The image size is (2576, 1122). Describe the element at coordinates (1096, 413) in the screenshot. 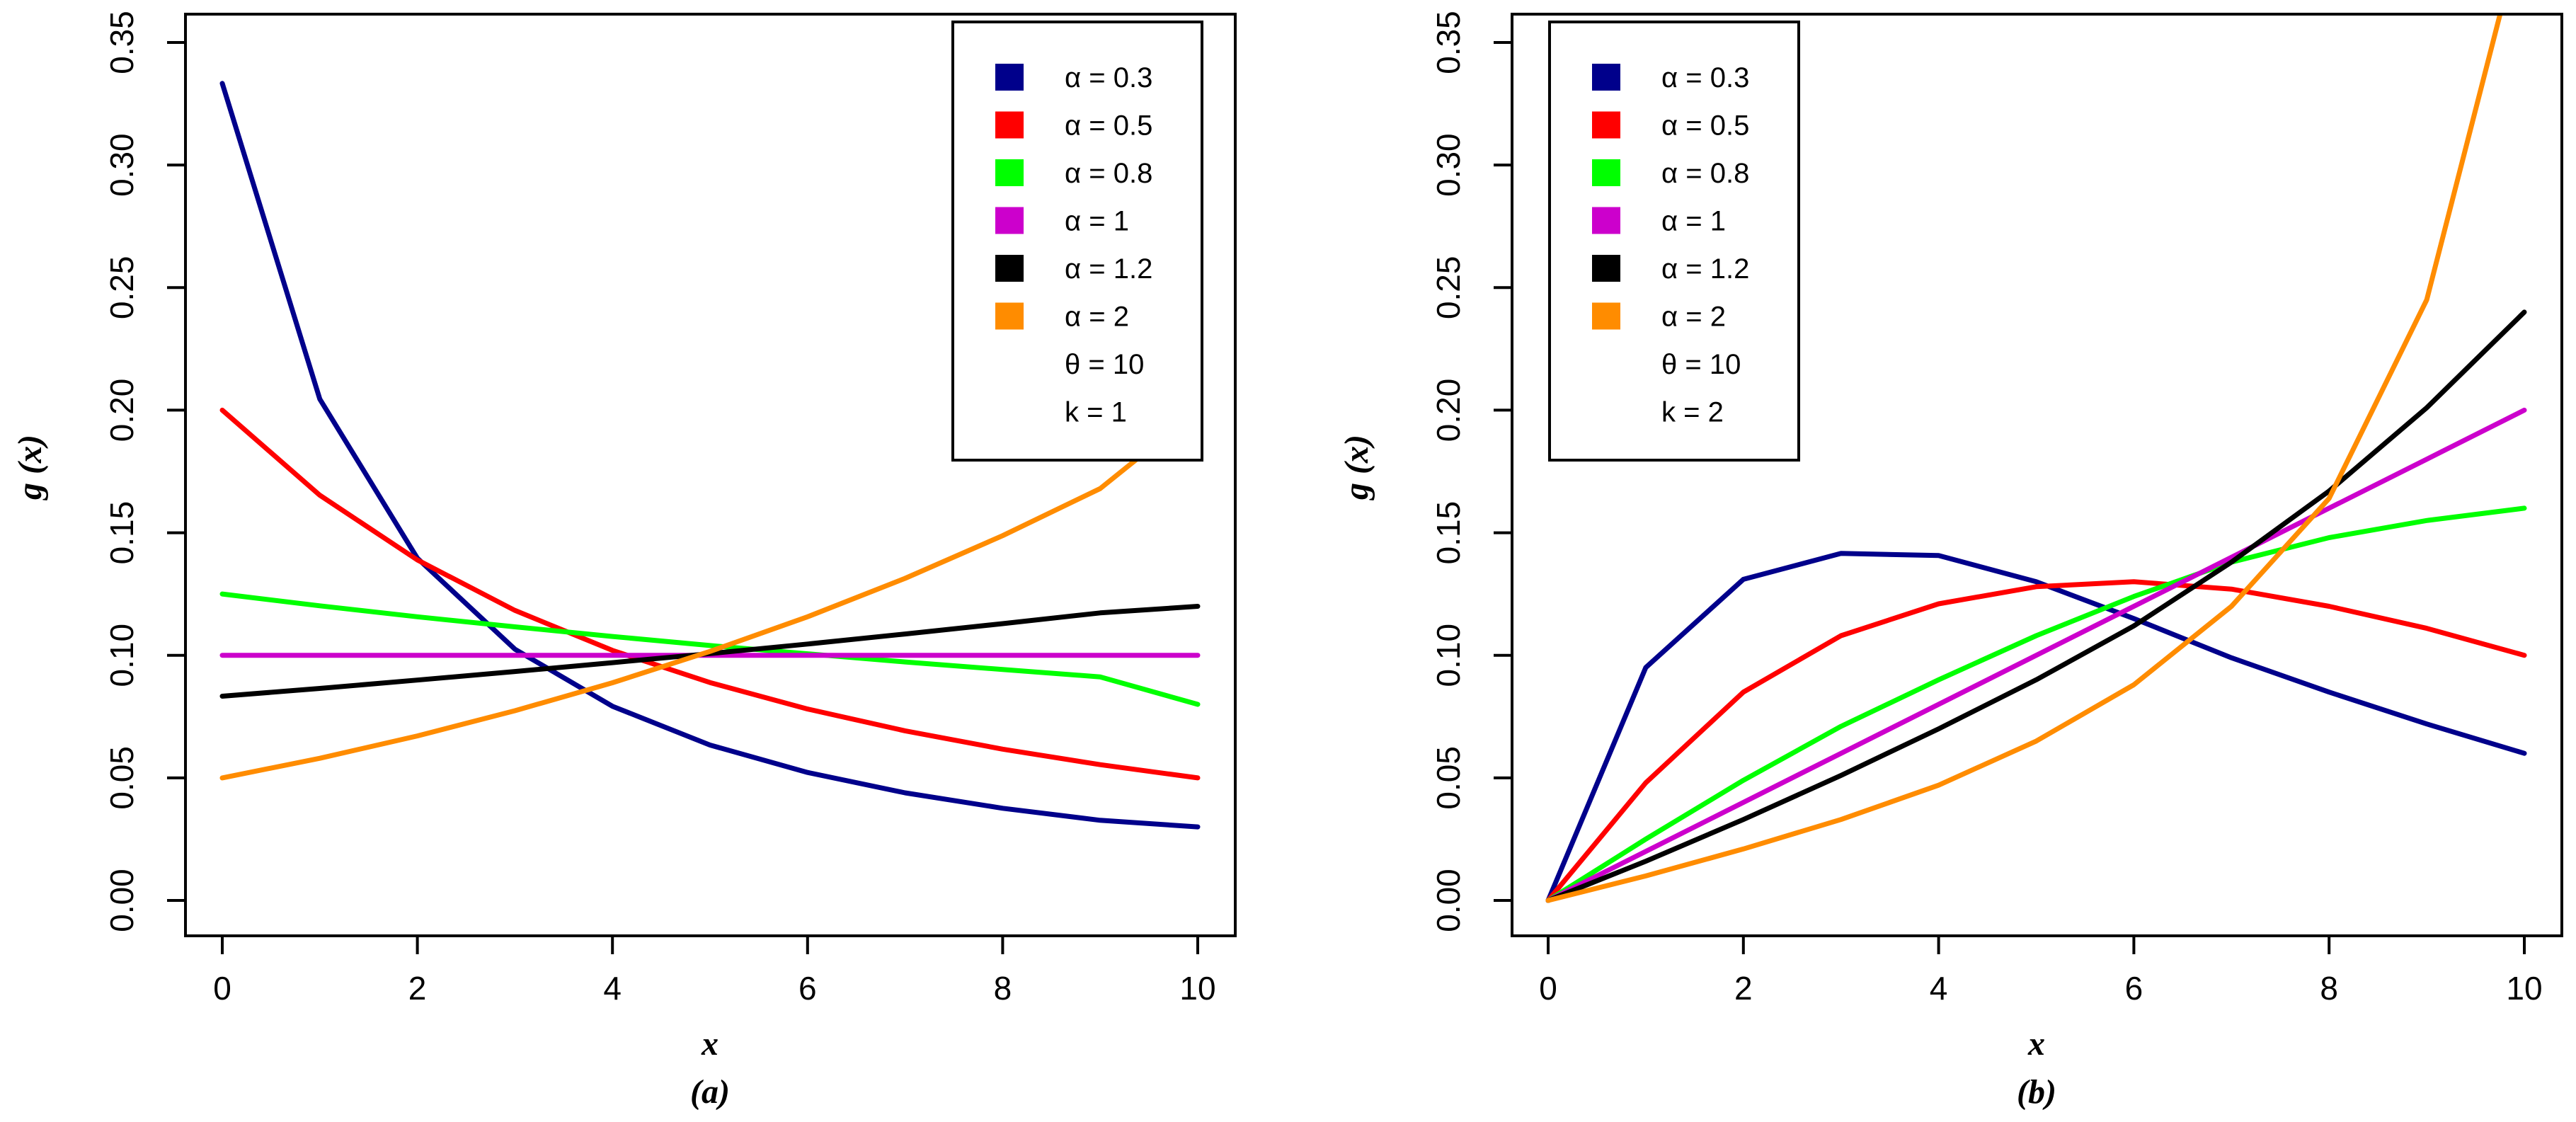

I see `legend-label: k = 1` at that location.